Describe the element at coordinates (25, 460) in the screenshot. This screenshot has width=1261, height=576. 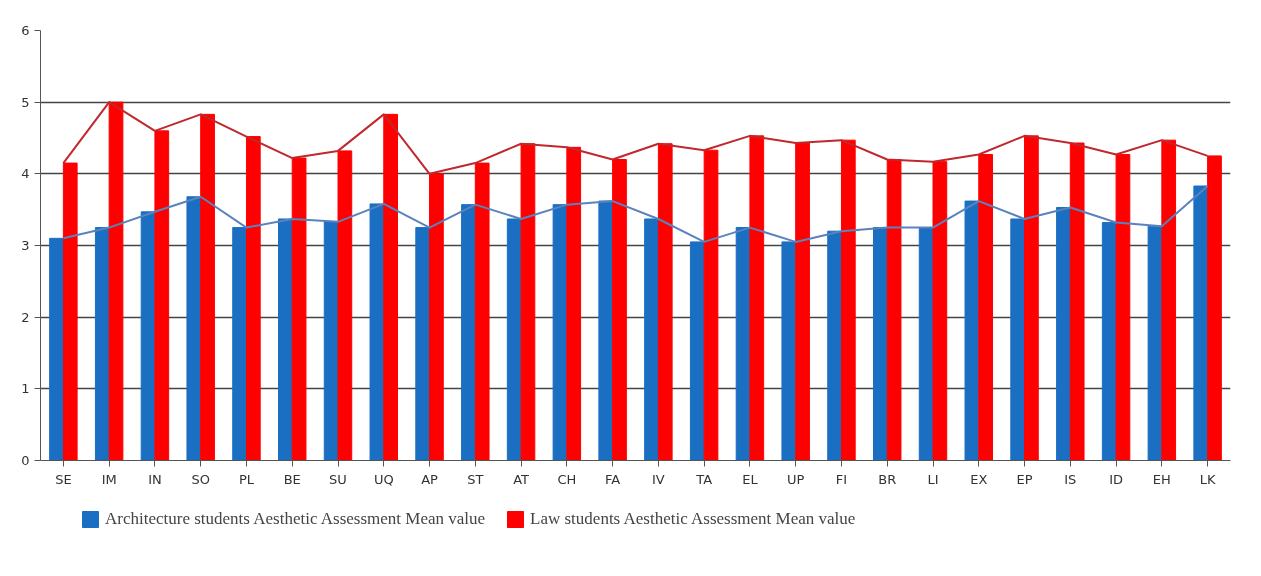
I see `y-tick-label: 0` at that location.